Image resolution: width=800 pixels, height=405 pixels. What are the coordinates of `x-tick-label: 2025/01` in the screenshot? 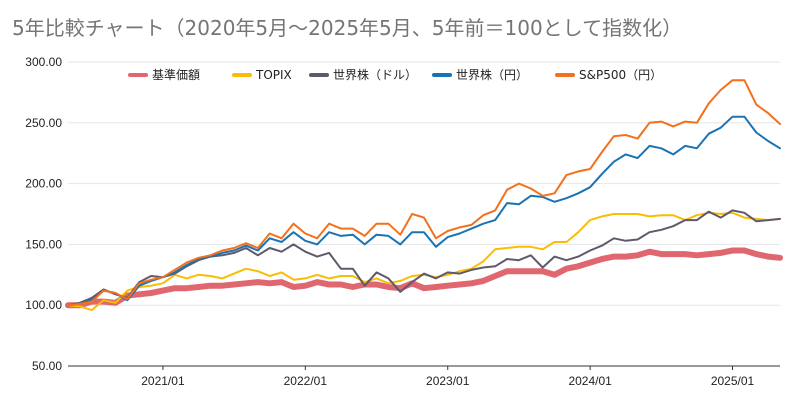 It's located at (733, 381).